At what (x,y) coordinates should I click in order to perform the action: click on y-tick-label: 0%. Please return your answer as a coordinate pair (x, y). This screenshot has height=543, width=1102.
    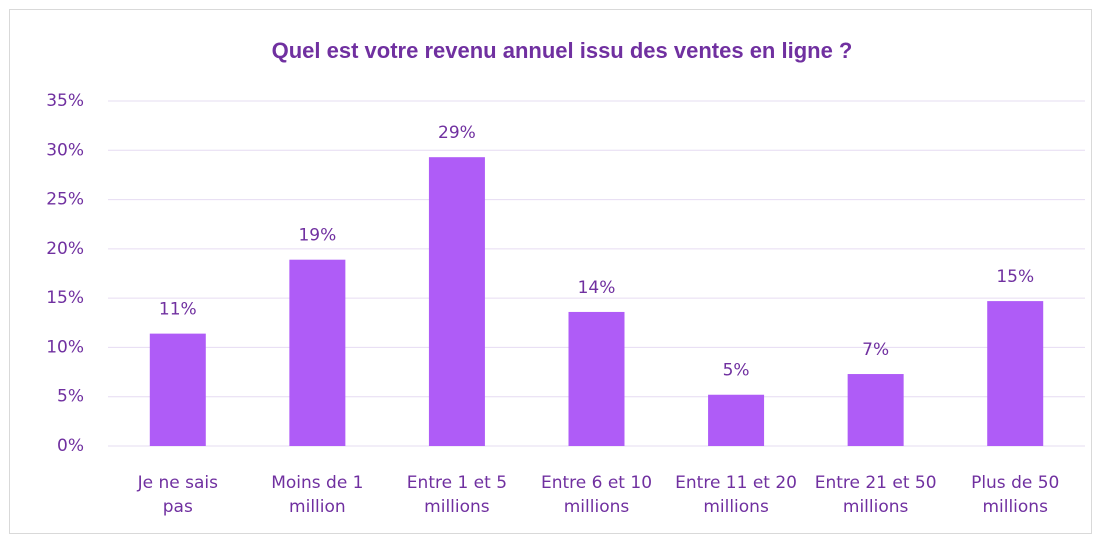
    Looking at the image, I should click on (70, 446).